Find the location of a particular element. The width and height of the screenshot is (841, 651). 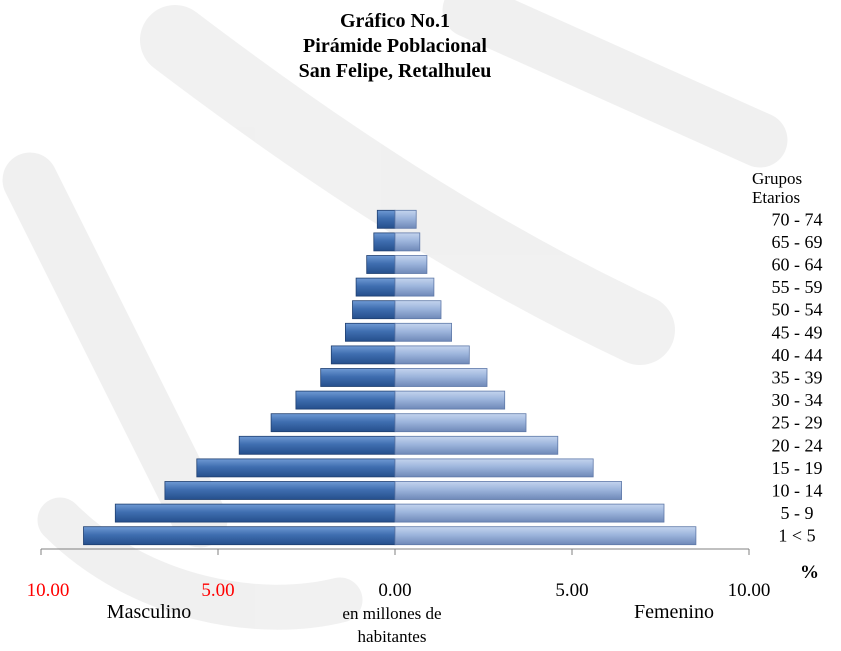

category-label-3: 15 - 19 is located at coordinates (797, 468).